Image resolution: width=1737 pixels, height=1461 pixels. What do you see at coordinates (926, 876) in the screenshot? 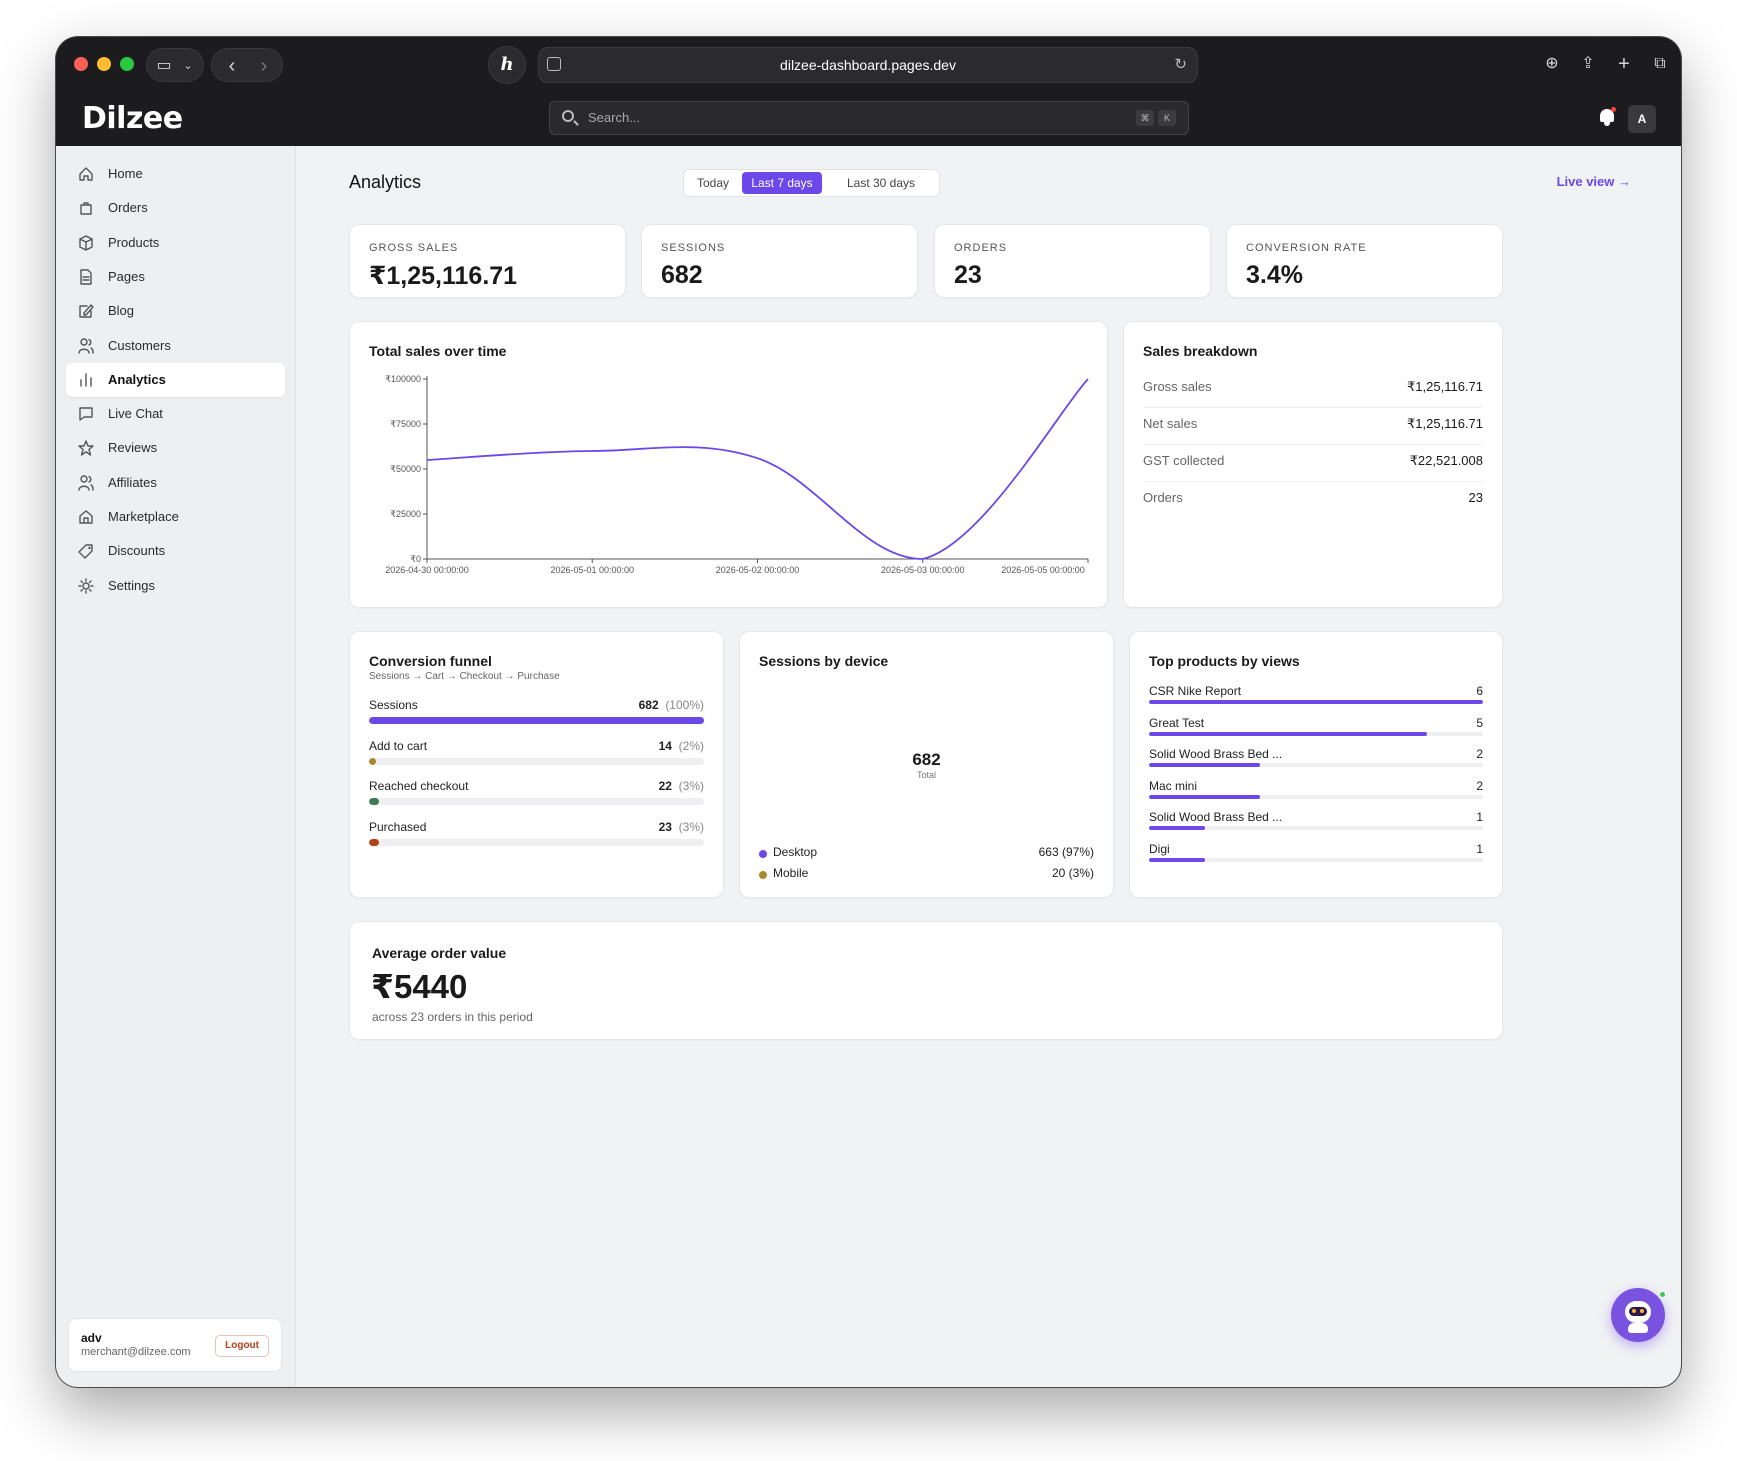
I see `device-row: Mobile 20 (3%)` at bounding box center [926, 876].